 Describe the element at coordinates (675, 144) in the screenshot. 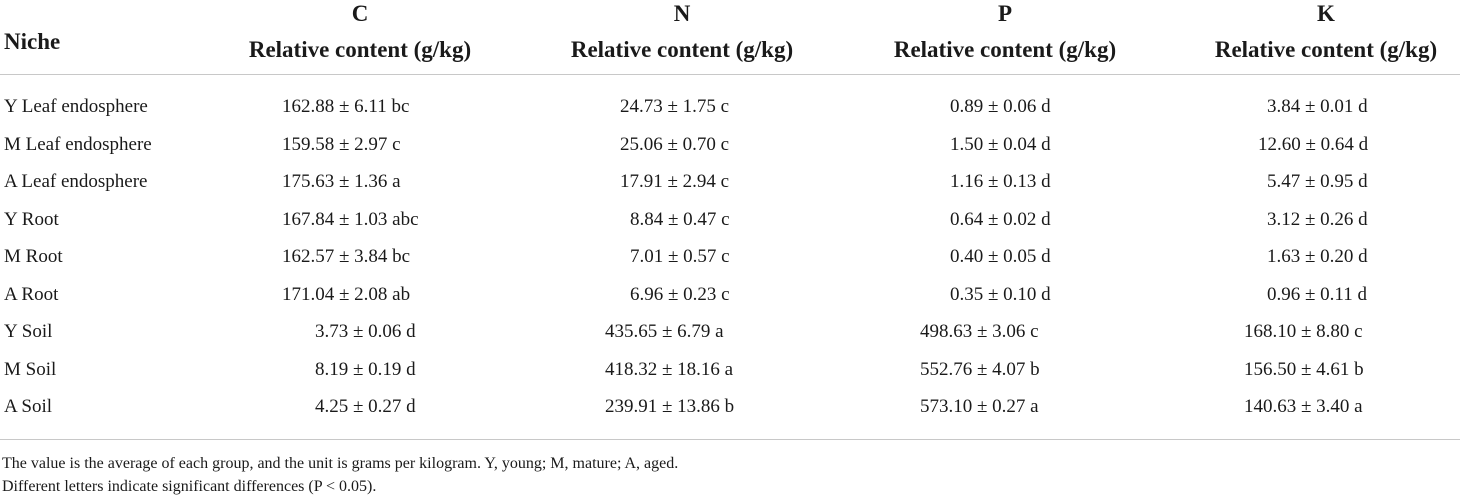

I see `n-value-cell: 25.06 ± 0.70 c` at that location.